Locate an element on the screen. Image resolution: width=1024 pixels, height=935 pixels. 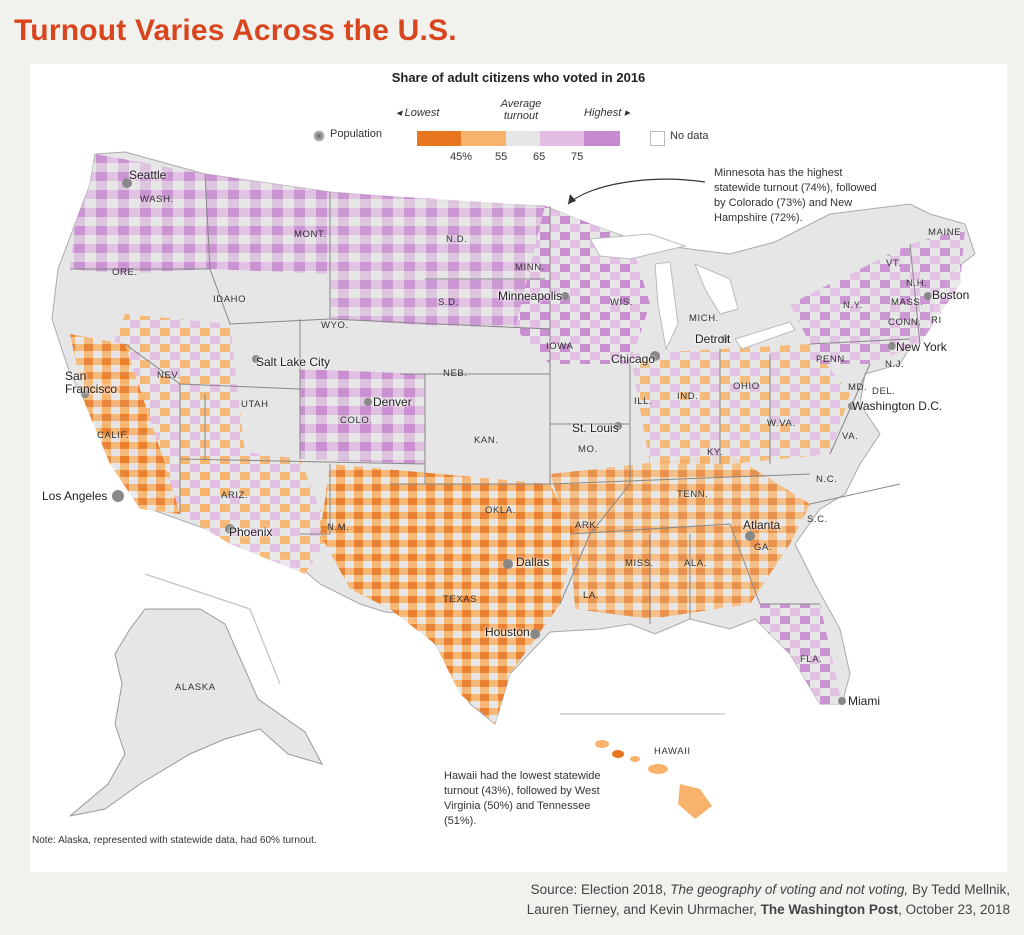
state-label-ala: ALA. is located at coordinates (695, 563).